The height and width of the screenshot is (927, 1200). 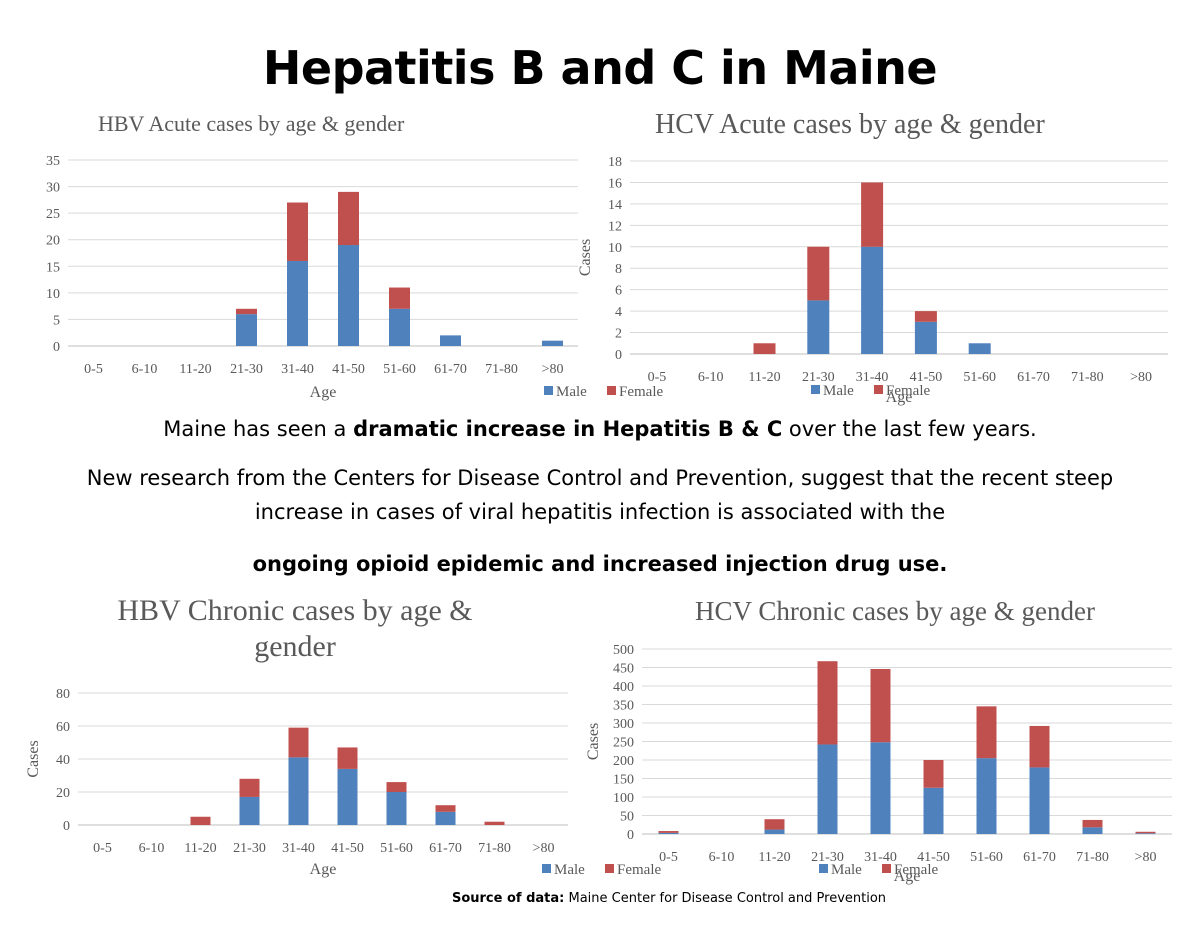 What do you see at coordinates (53, 214) in the screenshot?
I see `y-tick-label: 25` at bounding box center [53, 214].